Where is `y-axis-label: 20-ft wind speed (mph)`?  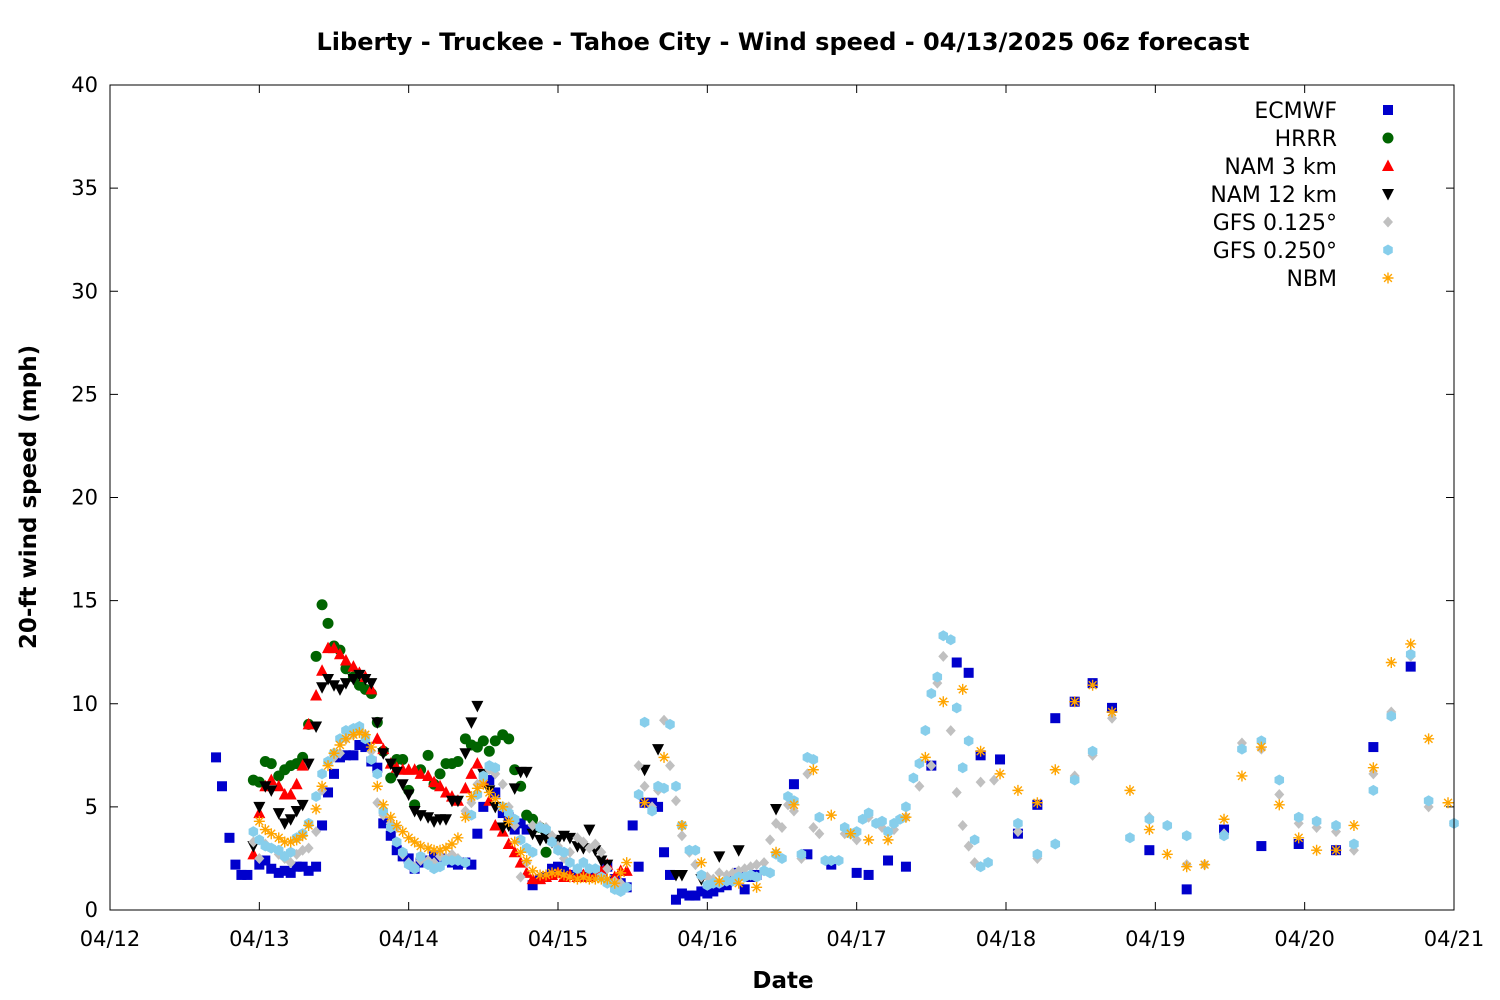
y-axis-label: 20-ft wind speed (mph) is located at coordinates (29, 497).